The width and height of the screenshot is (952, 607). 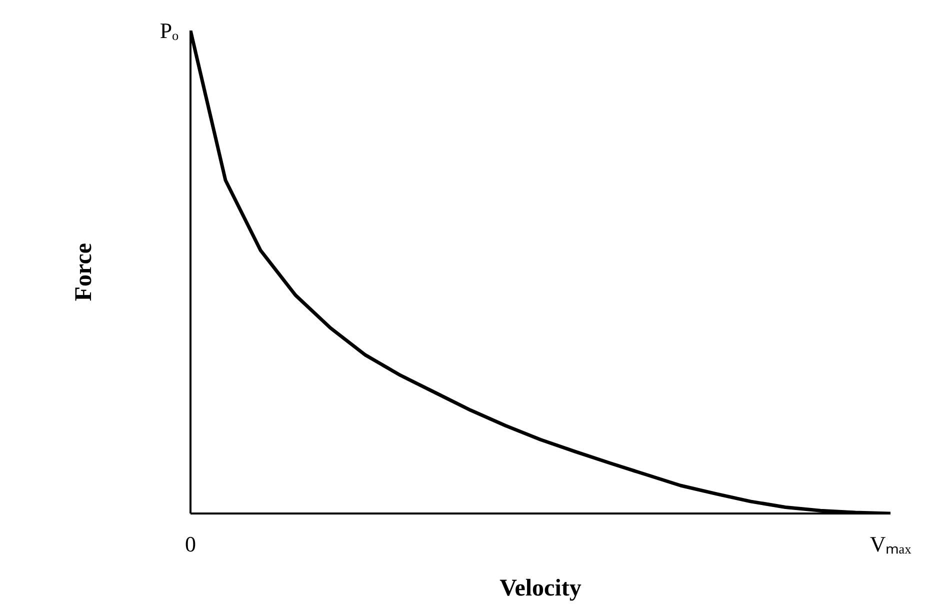 I want to click on x-axis-title: Velocity, so click(x=541, y=589).